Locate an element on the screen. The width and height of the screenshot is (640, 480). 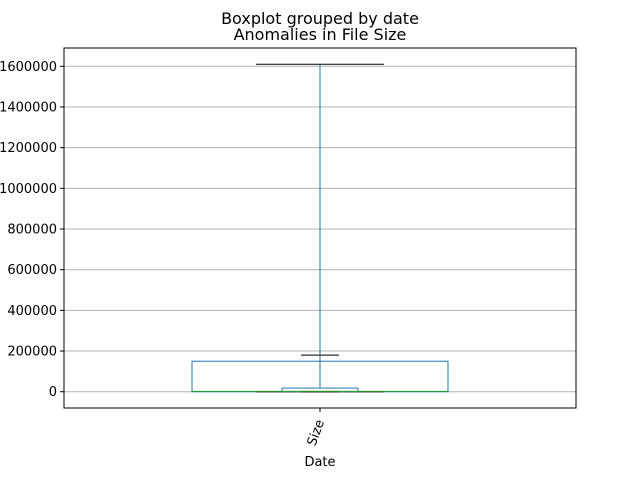
y-tick-label: 400000 is located at coordinates (32, 311).